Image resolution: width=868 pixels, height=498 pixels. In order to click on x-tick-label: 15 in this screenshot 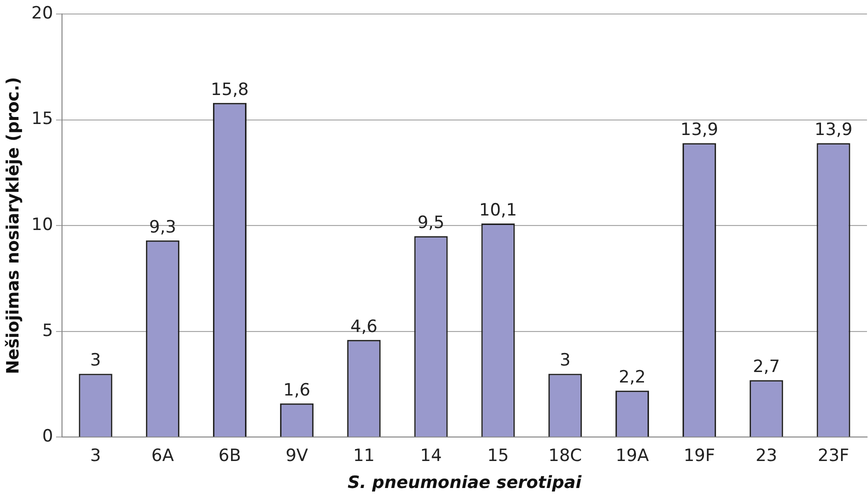, I will do `click(498, 456)`.